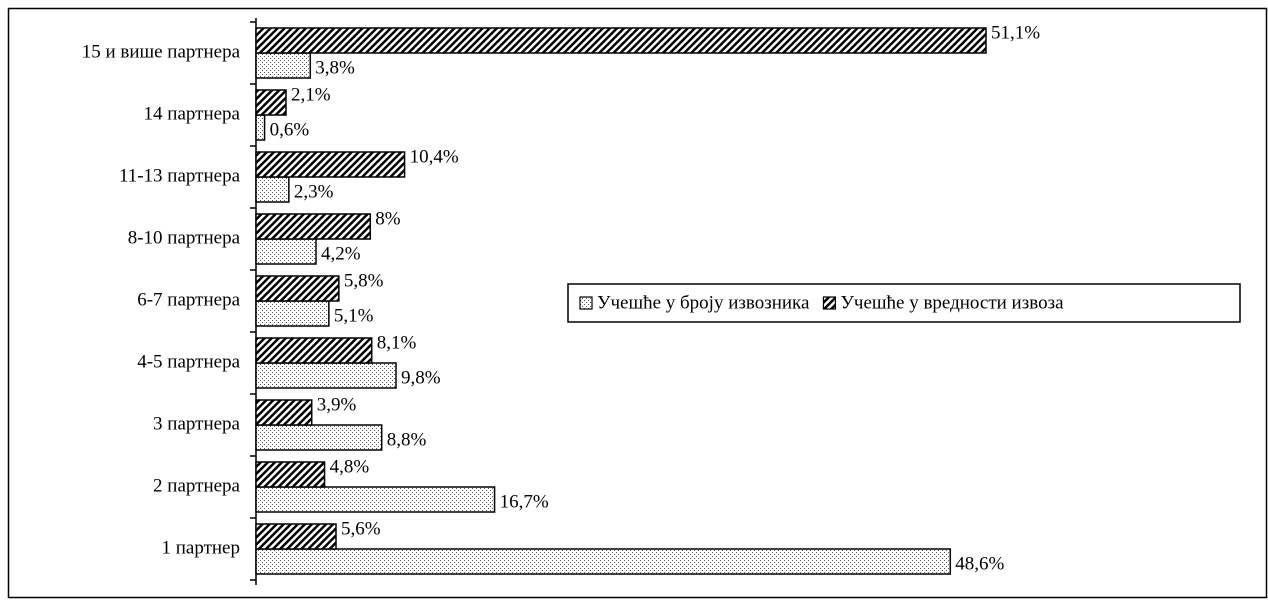  What do you see at coordinates (290, 129) in the screenshot?
I see `value-label: 0,6%` at bounding box center [290, 129].